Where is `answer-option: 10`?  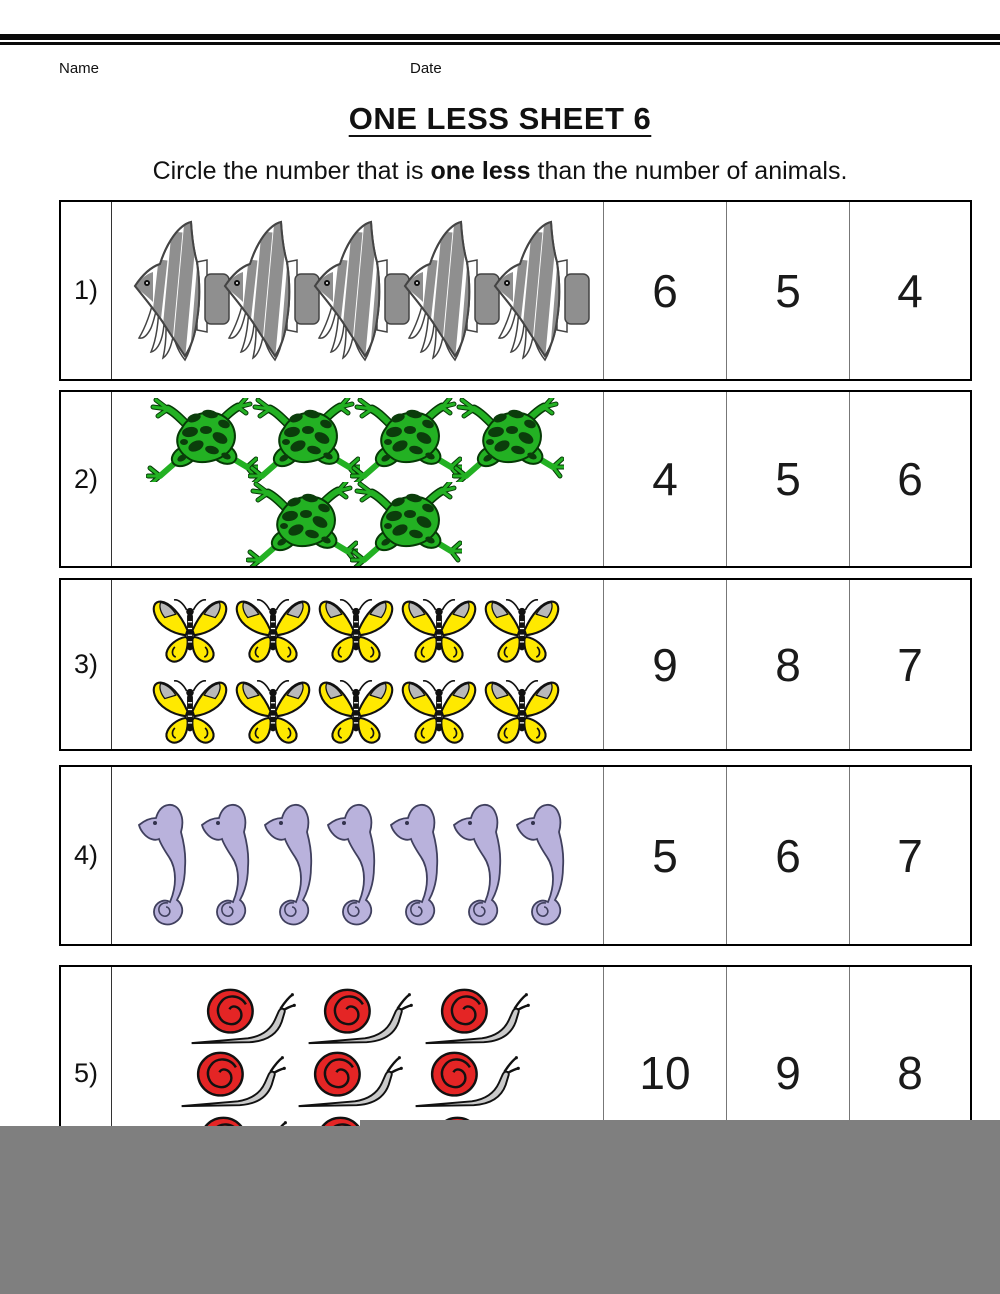 answer-option: 10 is located at coordinates (664, 1073).